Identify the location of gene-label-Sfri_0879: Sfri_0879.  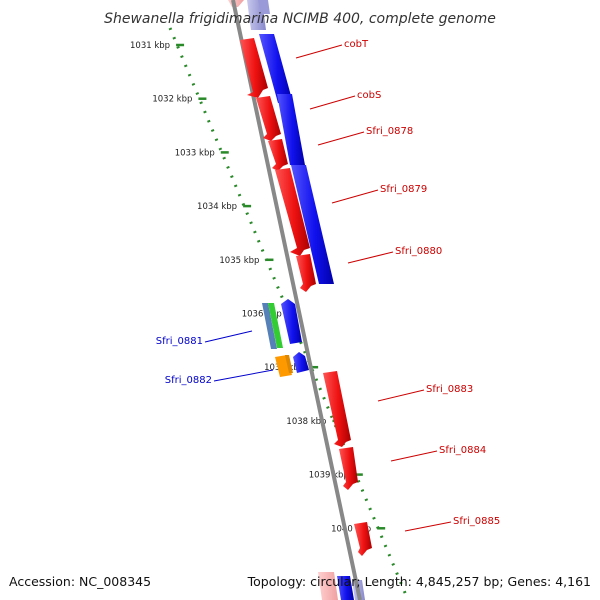
(403, 189).